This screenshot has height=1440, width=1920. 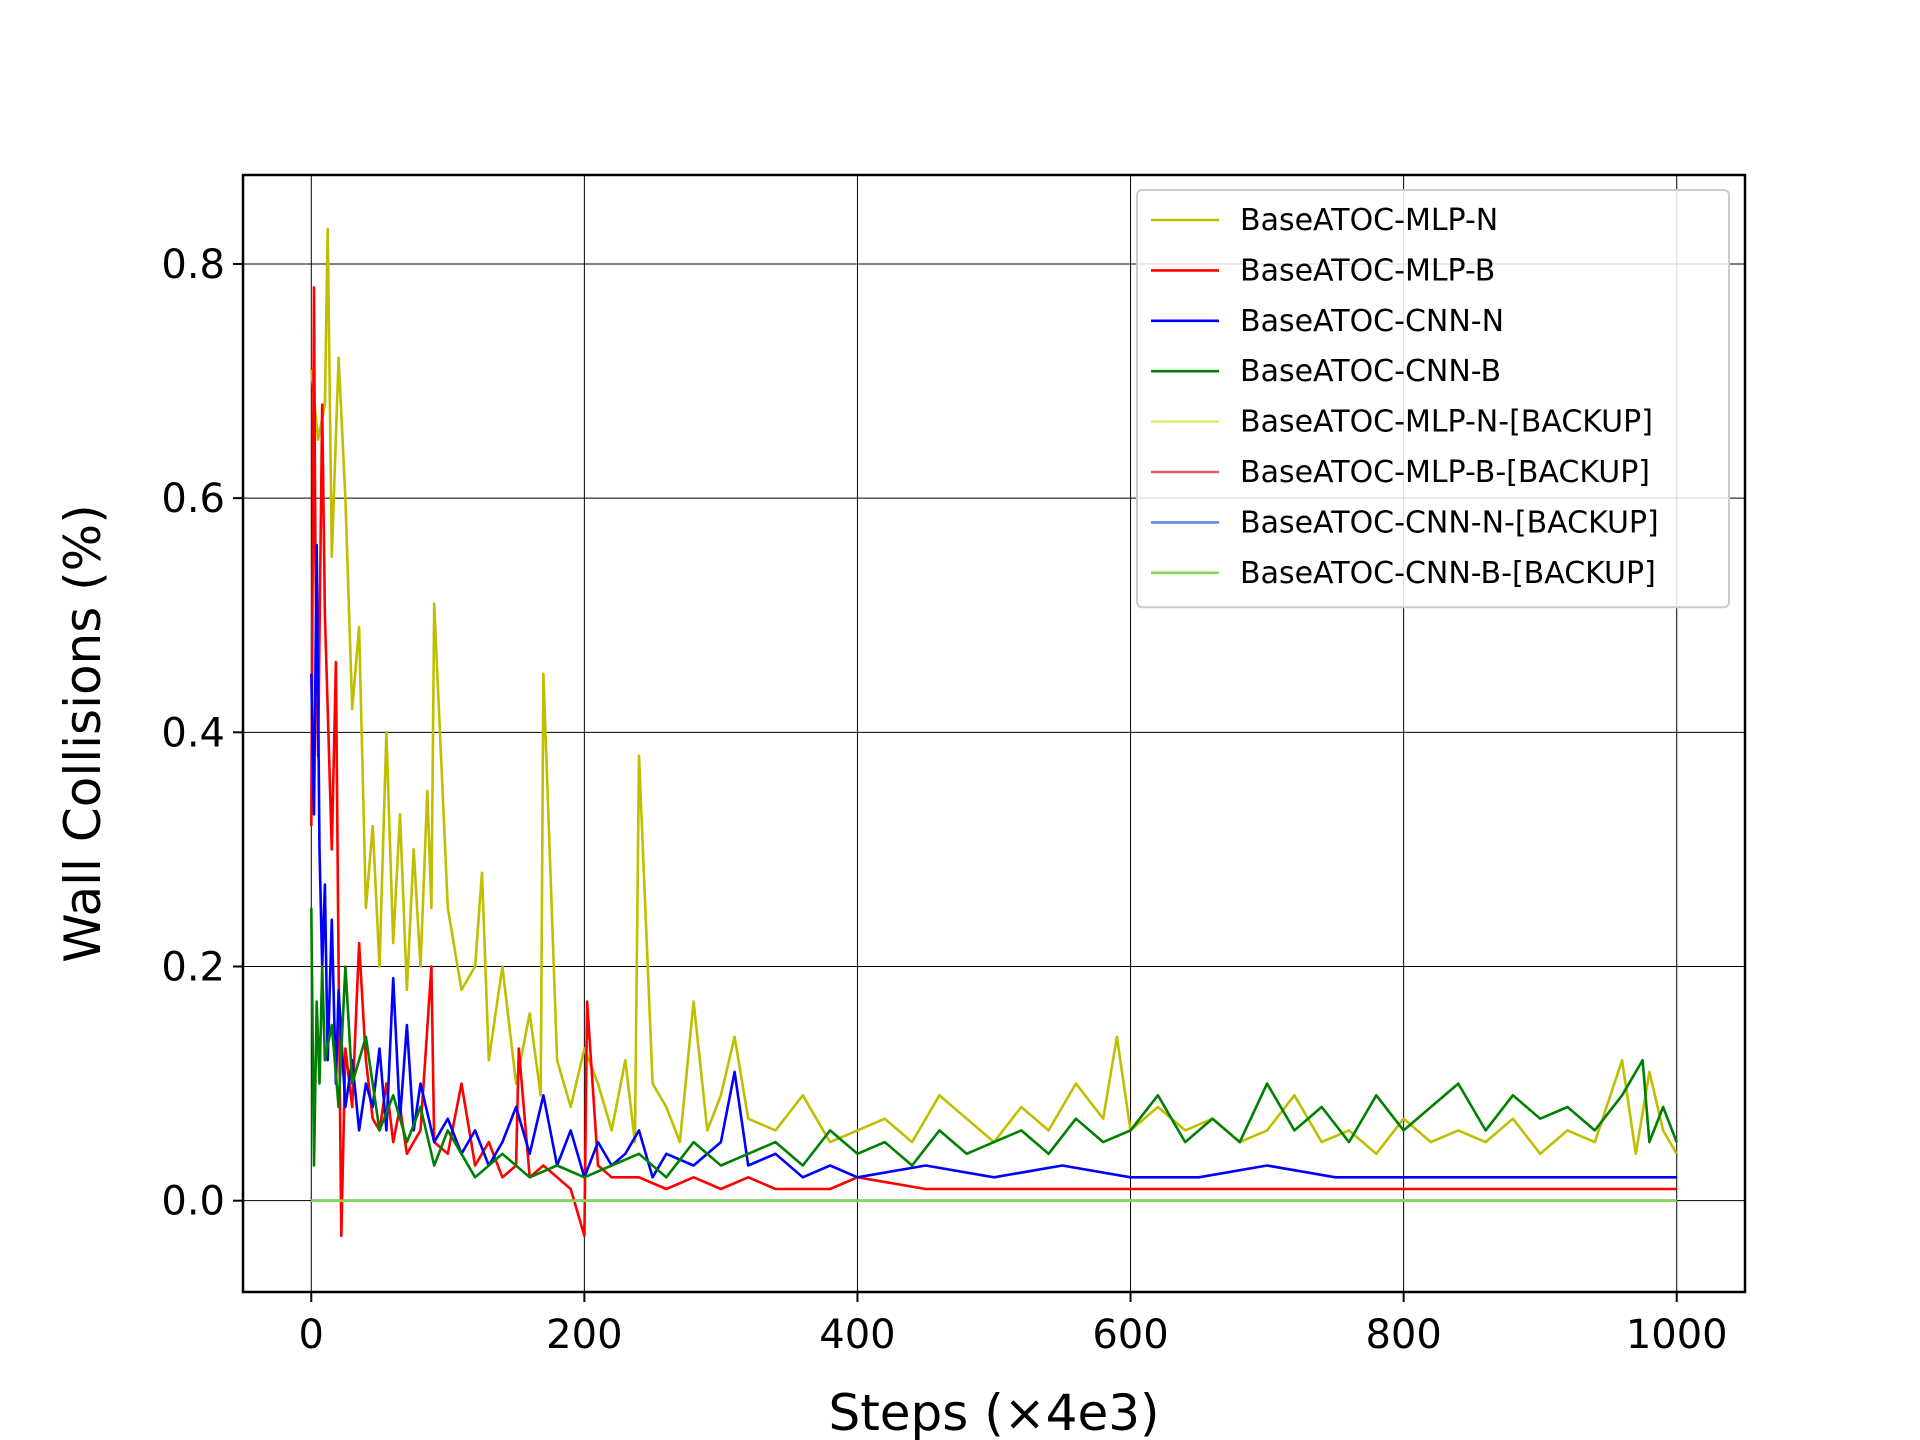 I want to click on y-tick-label: 0.0, so click(x=193, y=1202).